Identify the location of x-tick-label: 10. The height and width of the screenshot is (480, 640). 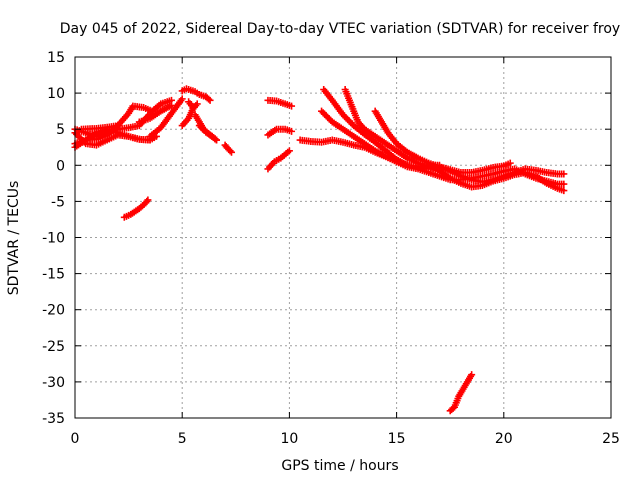
(289, 439).